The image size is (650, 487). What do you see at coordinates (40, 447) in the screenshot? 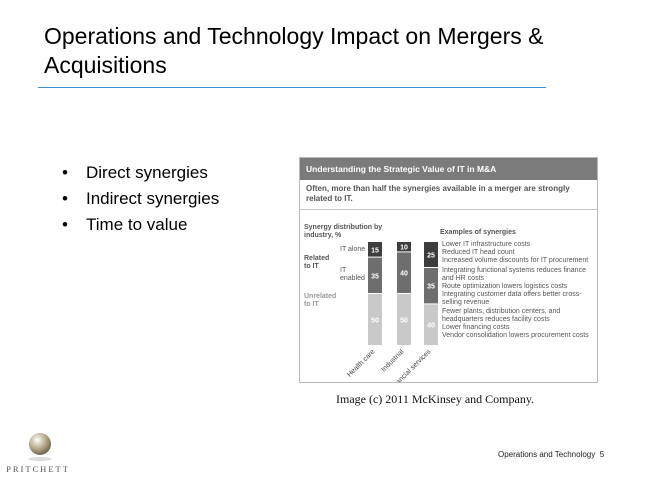
I see `logo-sphere-icon` at bounding box center [40, 447].